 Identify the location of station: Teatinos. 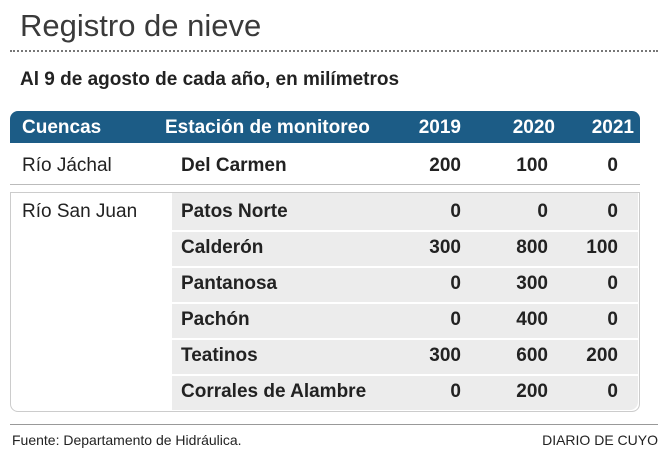
(219, 355).